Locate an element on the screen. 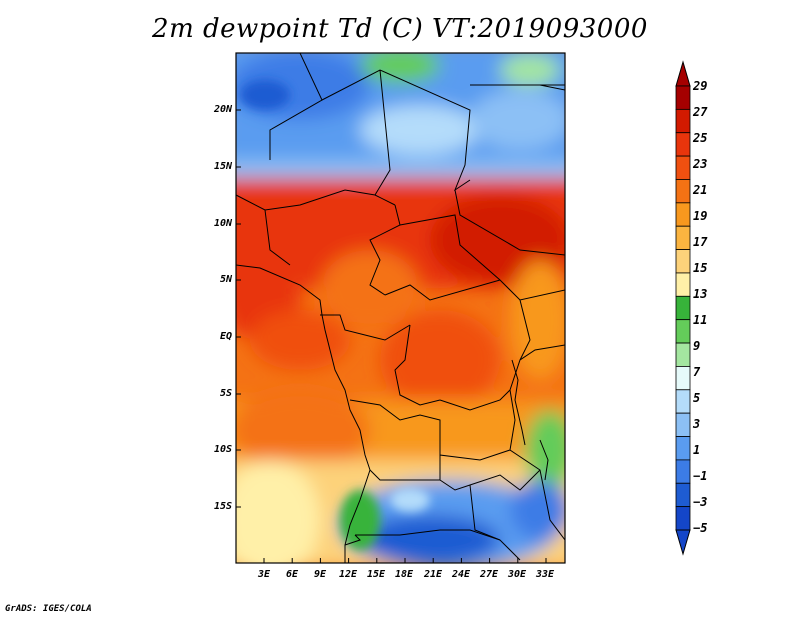  lon-label: 21E is located at coordinates (433, 574).